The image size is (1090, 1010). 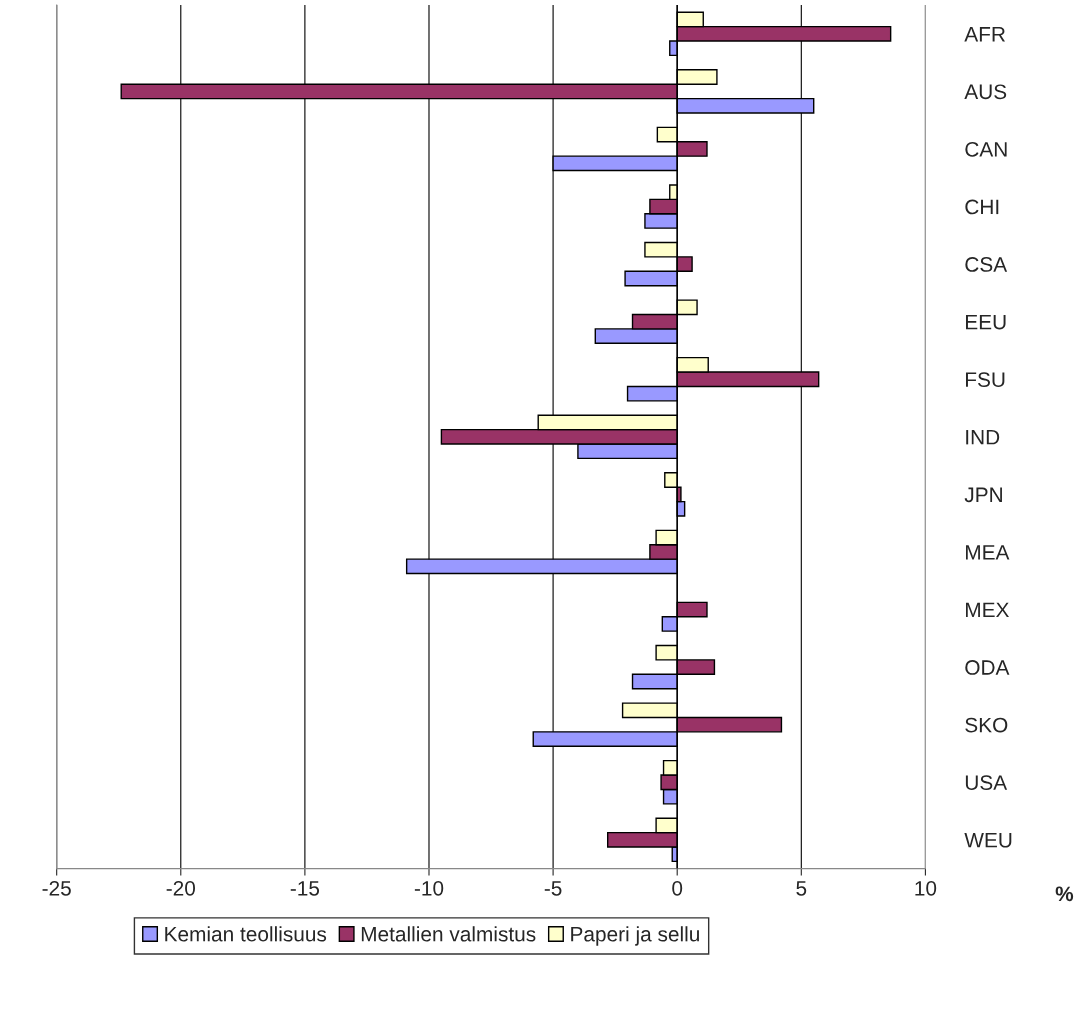 What do you see at coordinates (246, 934) in the screenshot?
I see `legend-label: Kemian teollisuus` at bounding box center [246, 934].